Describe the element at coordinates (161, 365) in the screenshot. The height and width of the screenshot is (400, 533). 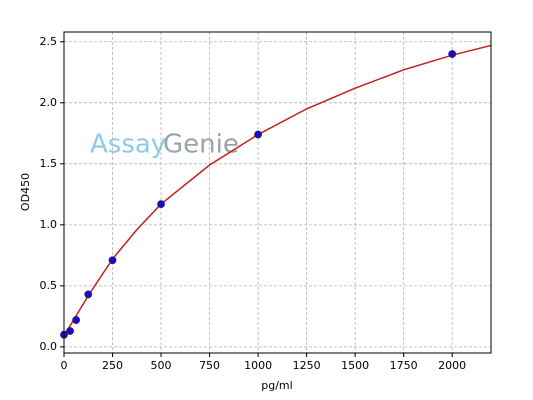
I see `x-tick-label: 500` at that location.